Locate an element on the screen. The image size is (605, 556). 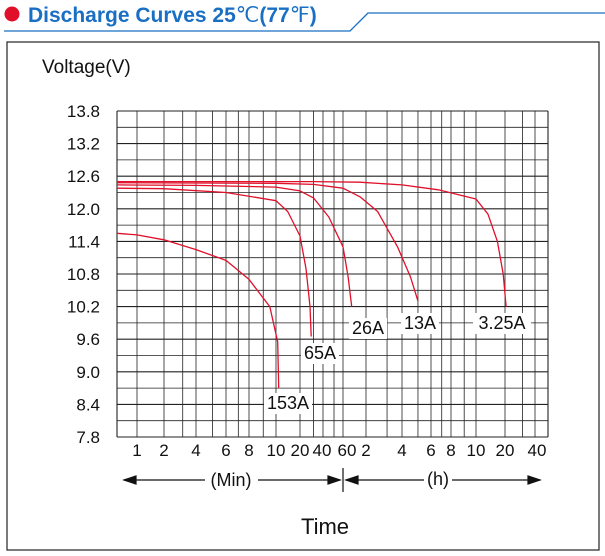
bullet-icon is located at coordinates (12, 14).